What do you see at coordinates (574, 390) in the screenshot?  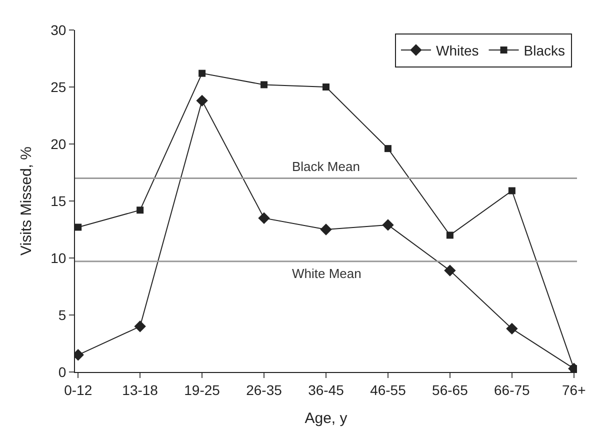 I see `x-tick-label: 76+` at bounding box center [574, 390].